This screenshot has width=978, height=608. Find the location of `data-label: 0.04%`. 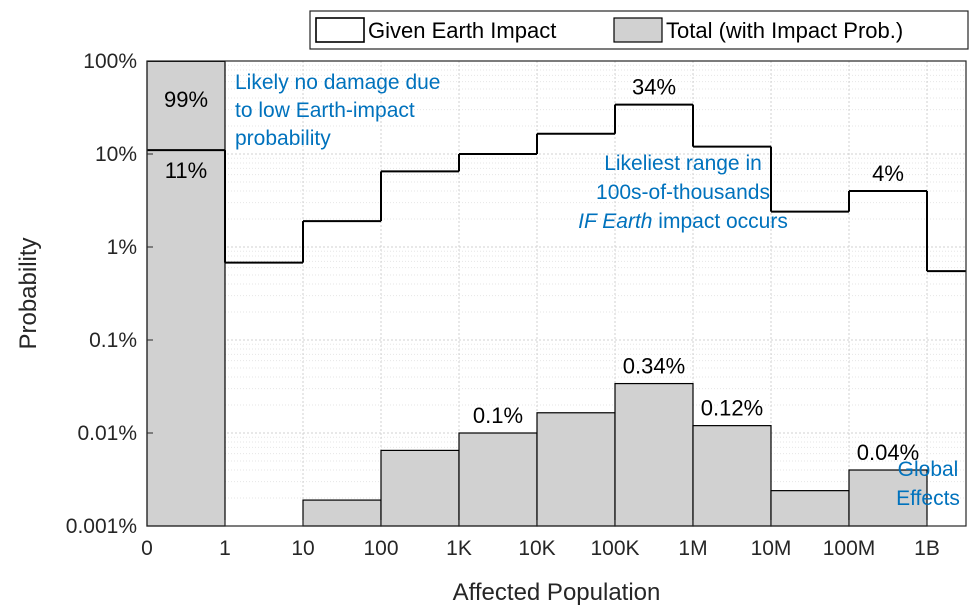

data-label: 0.04% is located at coordinates (888, 452).